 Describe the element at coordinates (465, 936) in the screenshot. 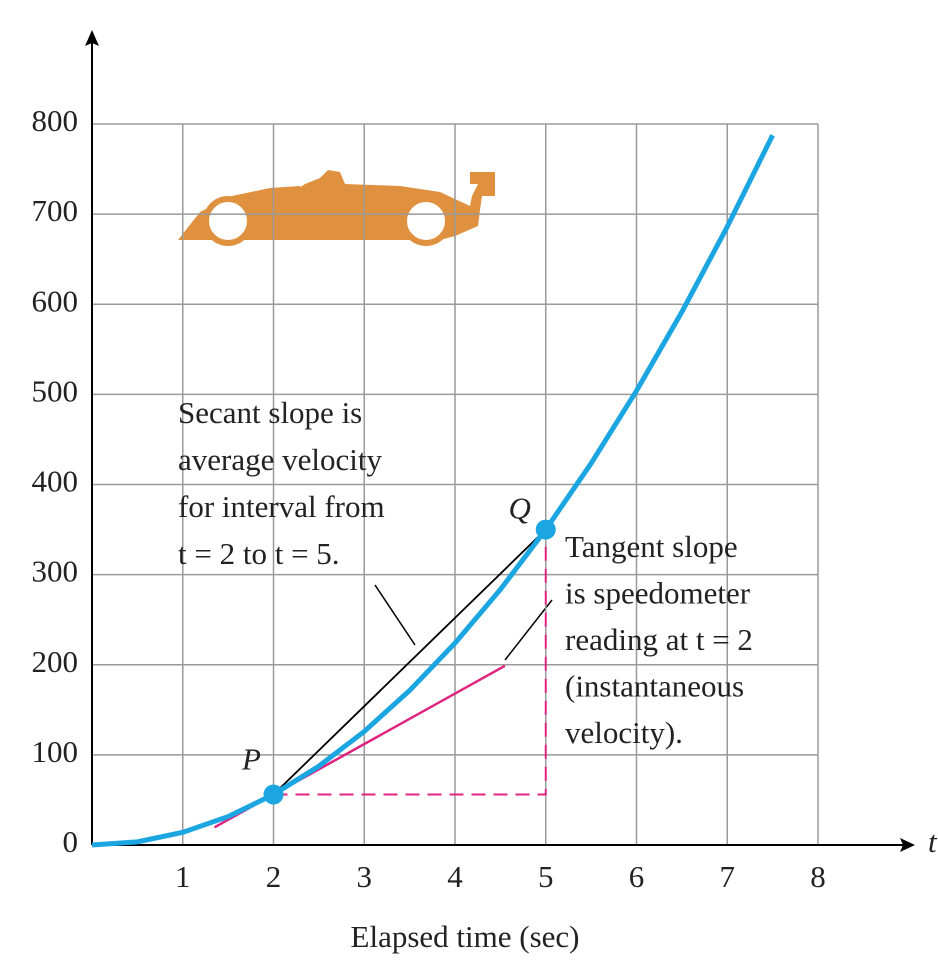

I see `x-axis-label: Elapsed time (sec)` at that location.